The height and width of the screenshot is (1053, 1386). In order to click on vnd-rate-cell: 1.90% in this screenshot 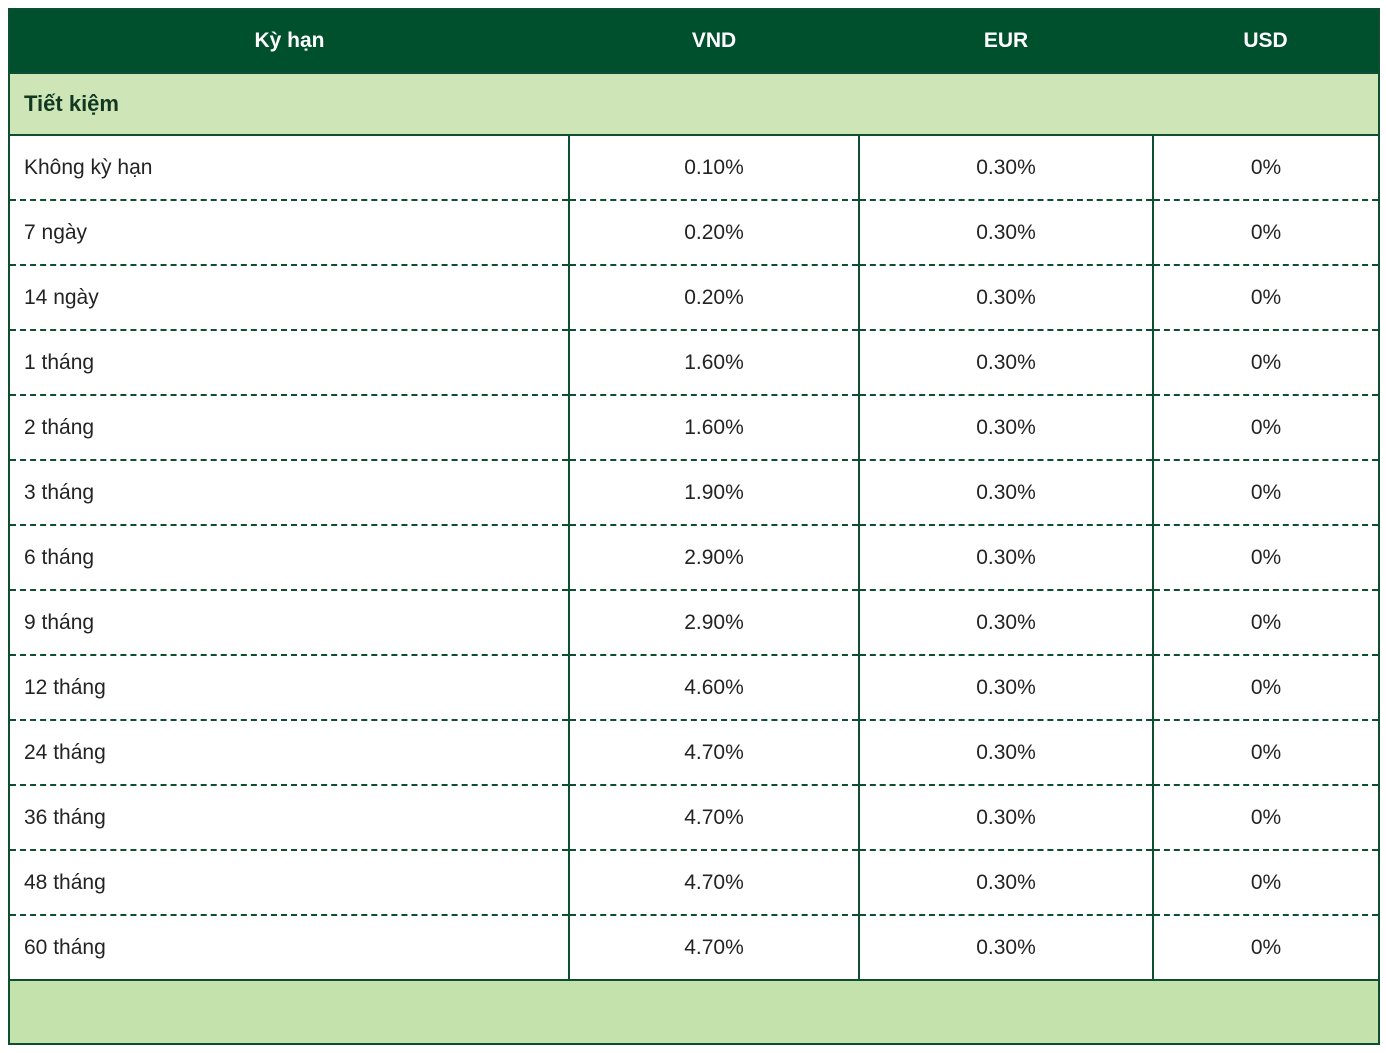, I will do `click(713, 492)`.